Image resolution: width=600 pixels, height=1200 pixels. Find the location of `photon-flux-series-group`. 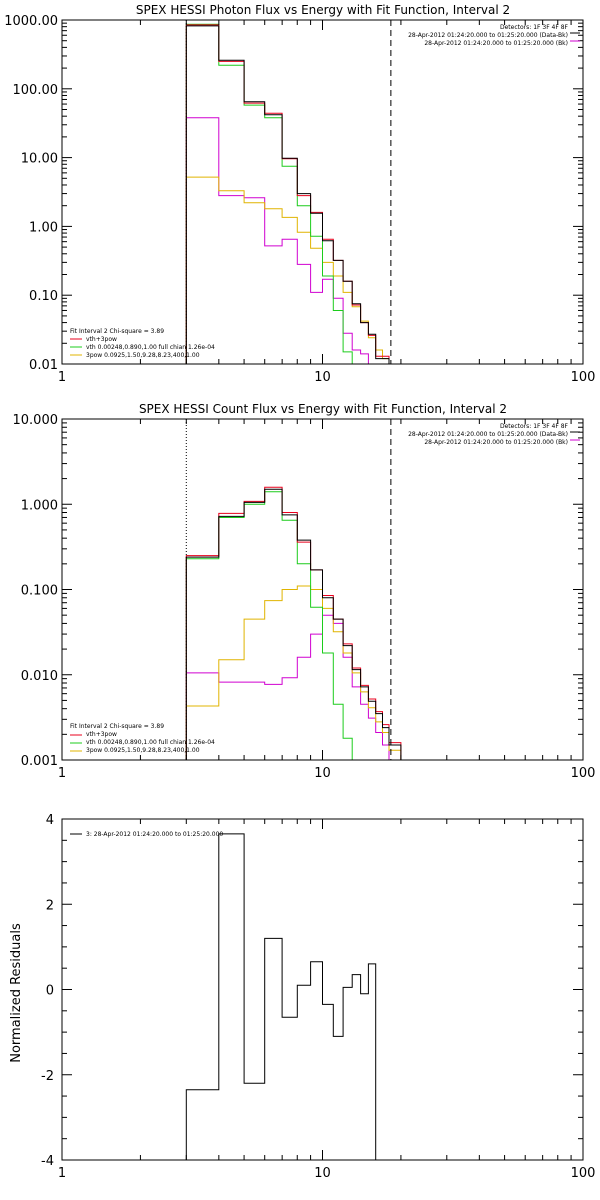

photon-flux-series-group is located at coordinates (287, 193).